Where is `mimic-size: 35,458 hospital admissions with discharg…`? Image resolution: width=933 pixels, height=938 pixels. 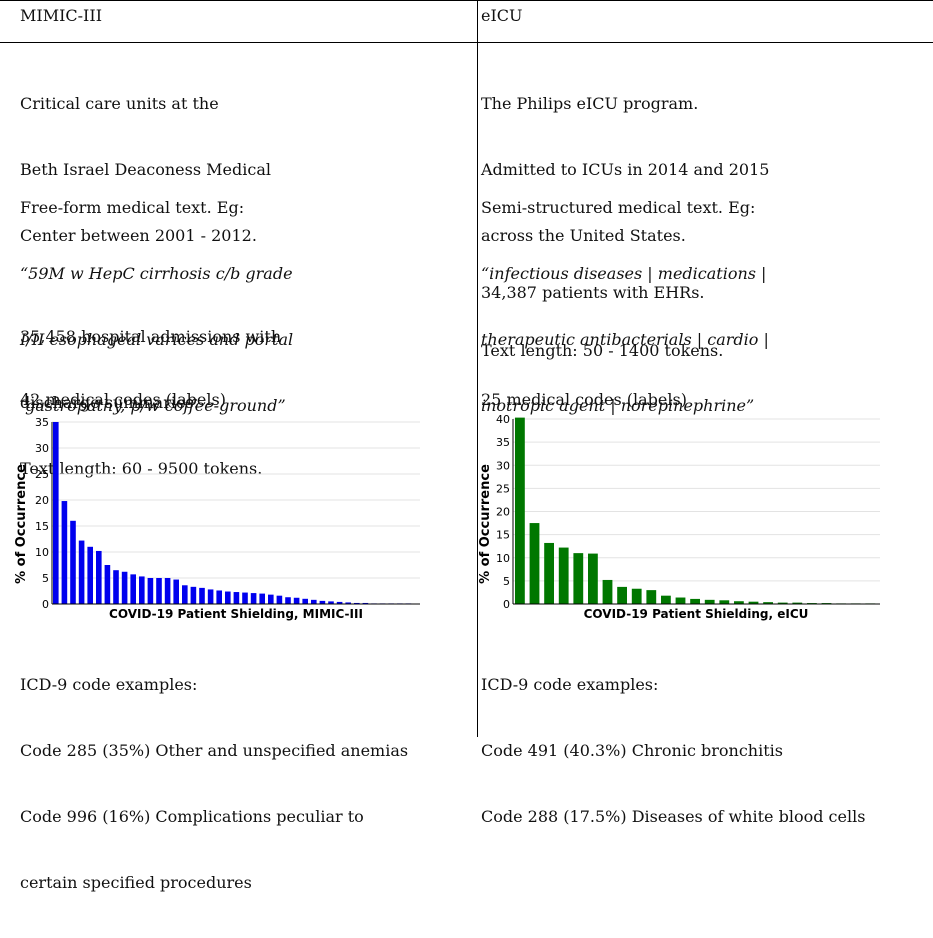 mimic-size: 35,458 hospital admissions with discharg… is located at coordinates (150, 403).